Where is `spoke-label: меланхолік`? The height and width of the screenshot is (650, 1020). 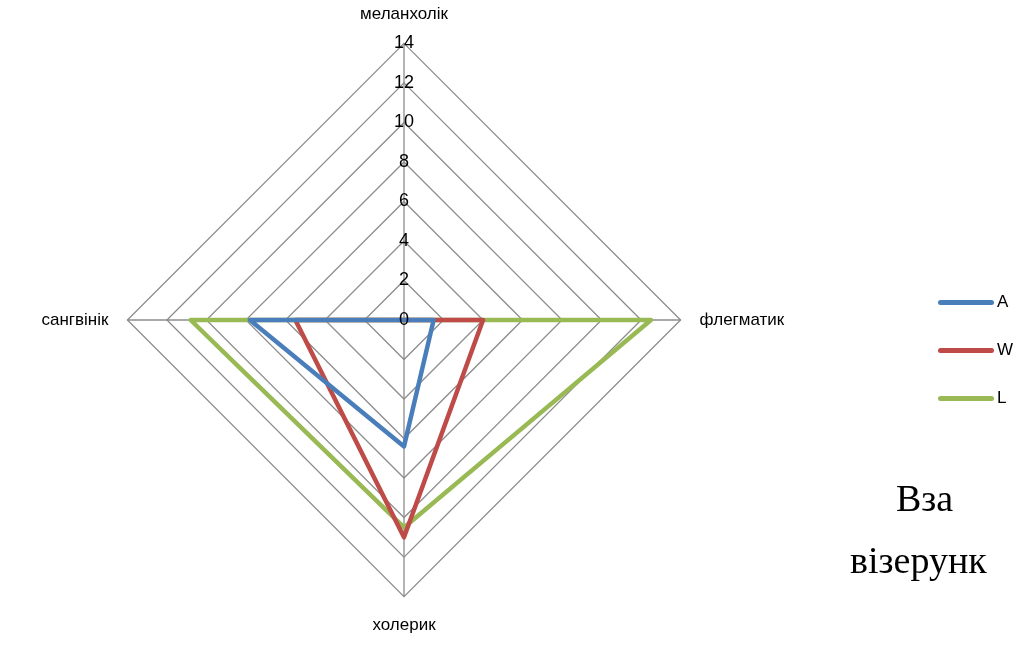
spoke-label: меланхолік is located at coordinates (404, 13).